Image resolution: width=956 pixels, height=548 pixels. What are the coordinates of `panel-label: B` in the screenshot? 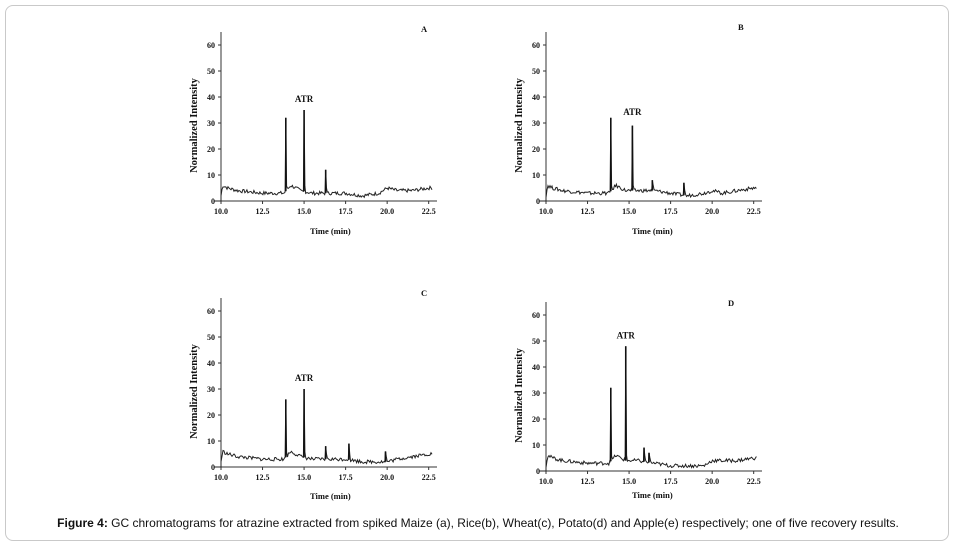 It's located at (741, 27).